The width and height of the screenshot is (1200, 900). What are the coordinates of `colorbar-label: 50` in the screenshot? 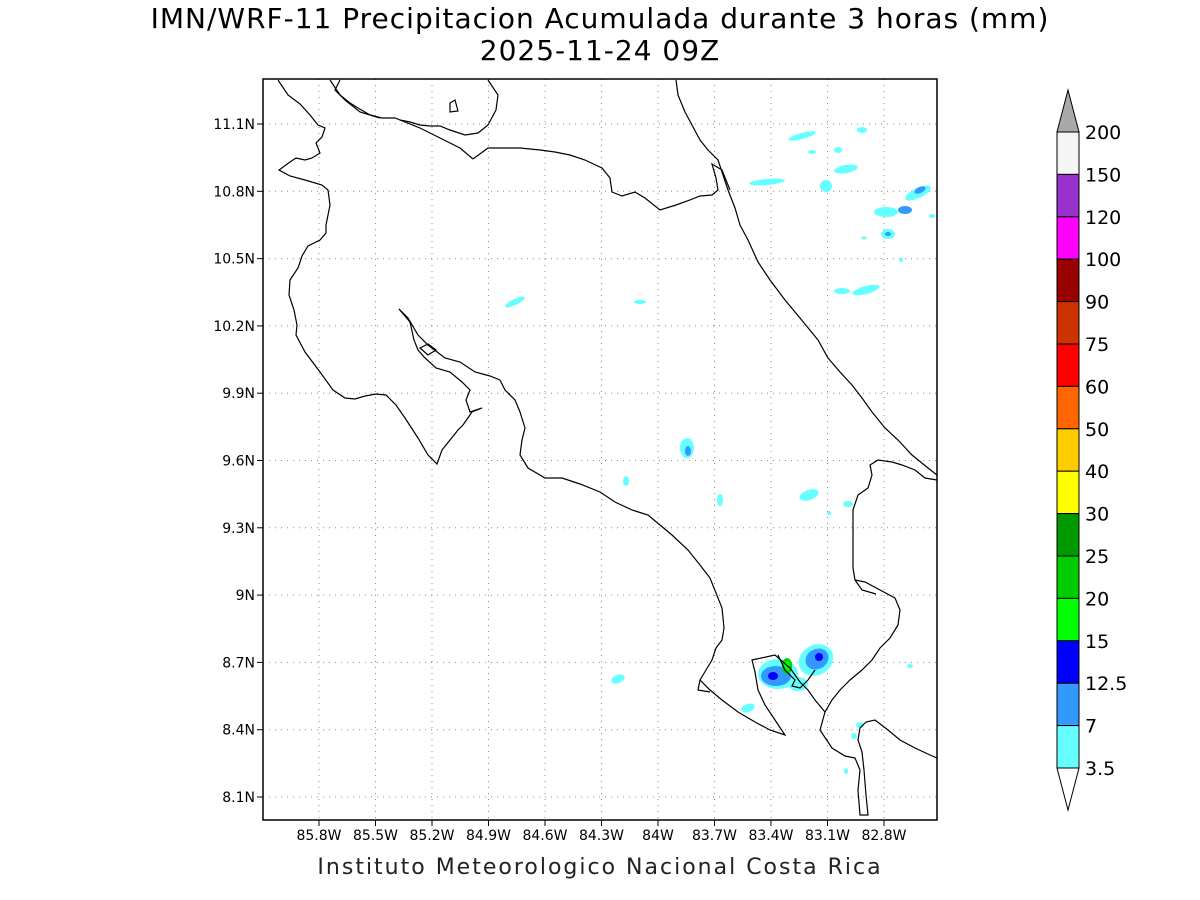 It's located at (1097, 430).